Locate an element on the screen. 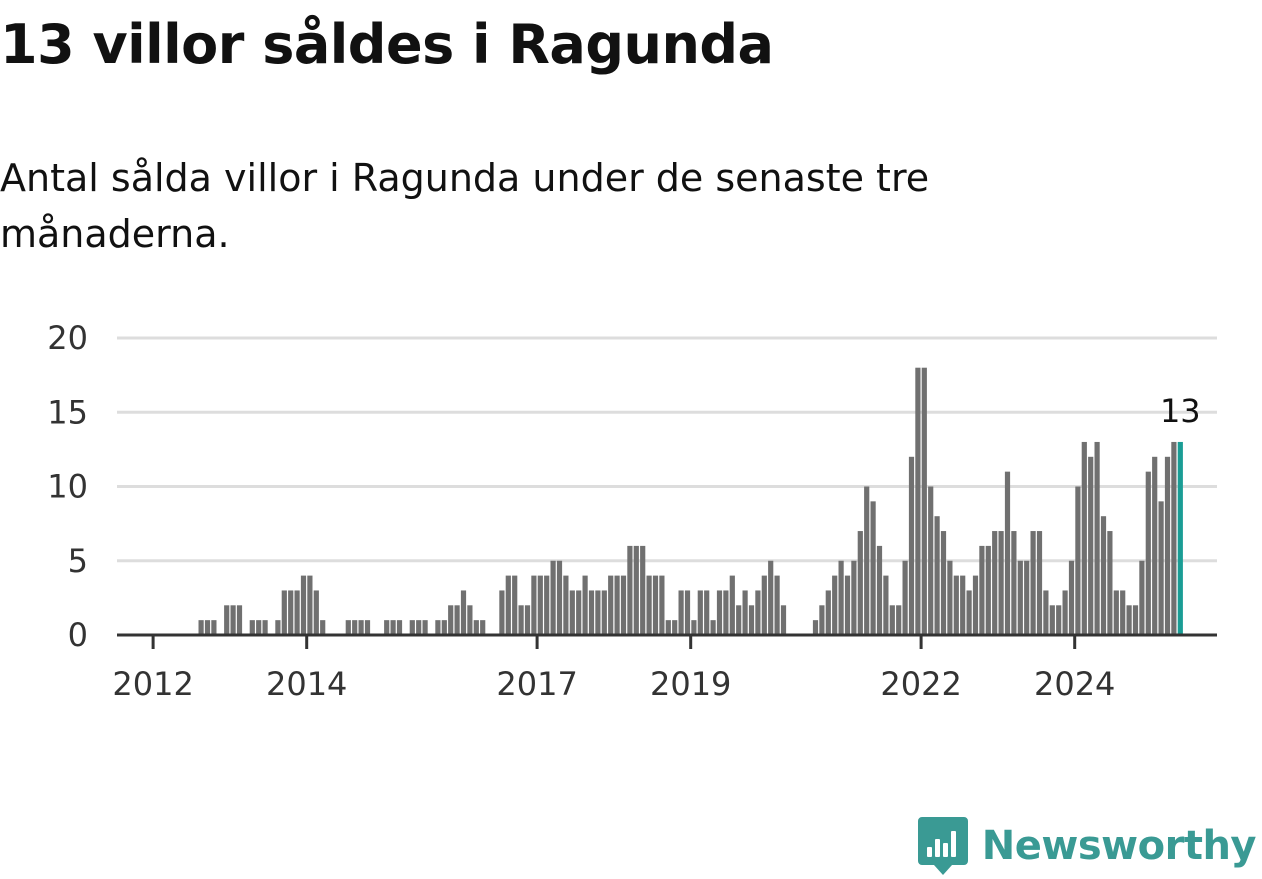 The image size is (1262, 879). y-tick-label: 0 is located at coordinates (78, 635).